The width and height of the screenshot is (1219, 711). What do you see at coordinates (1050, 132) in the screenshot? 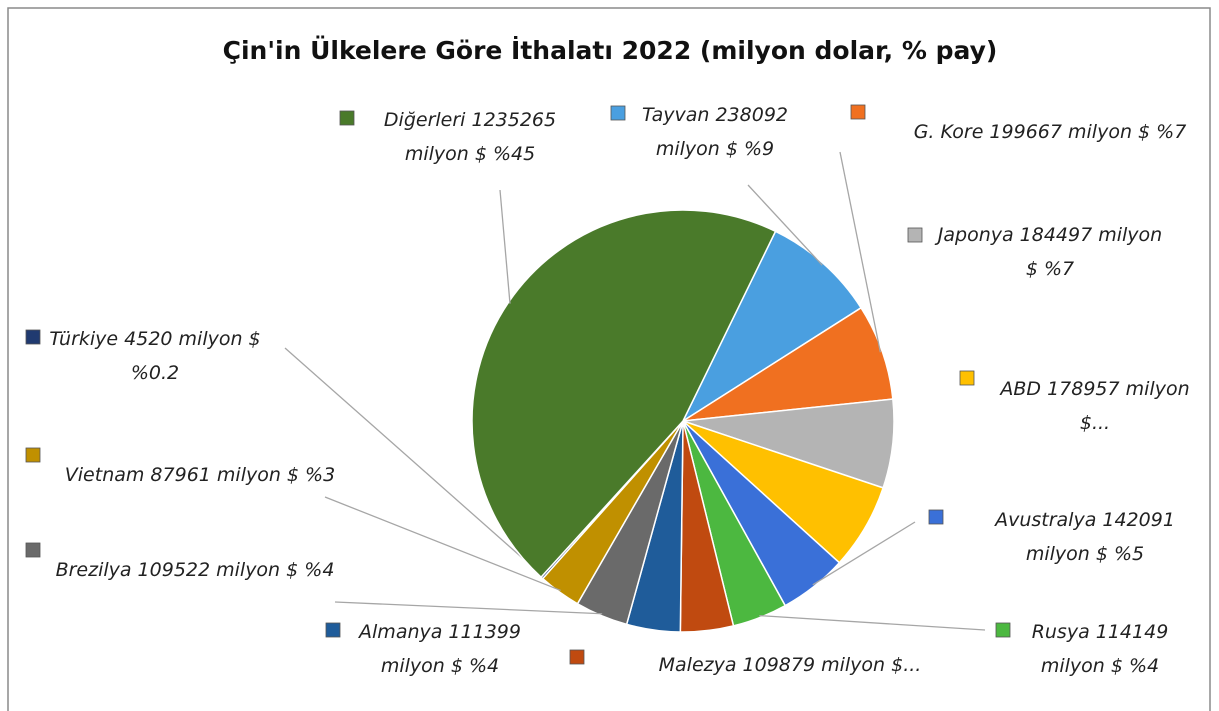
I see `data-label: G. Kore 199667 milyon $ %7` at bounding box center [1050, 132].